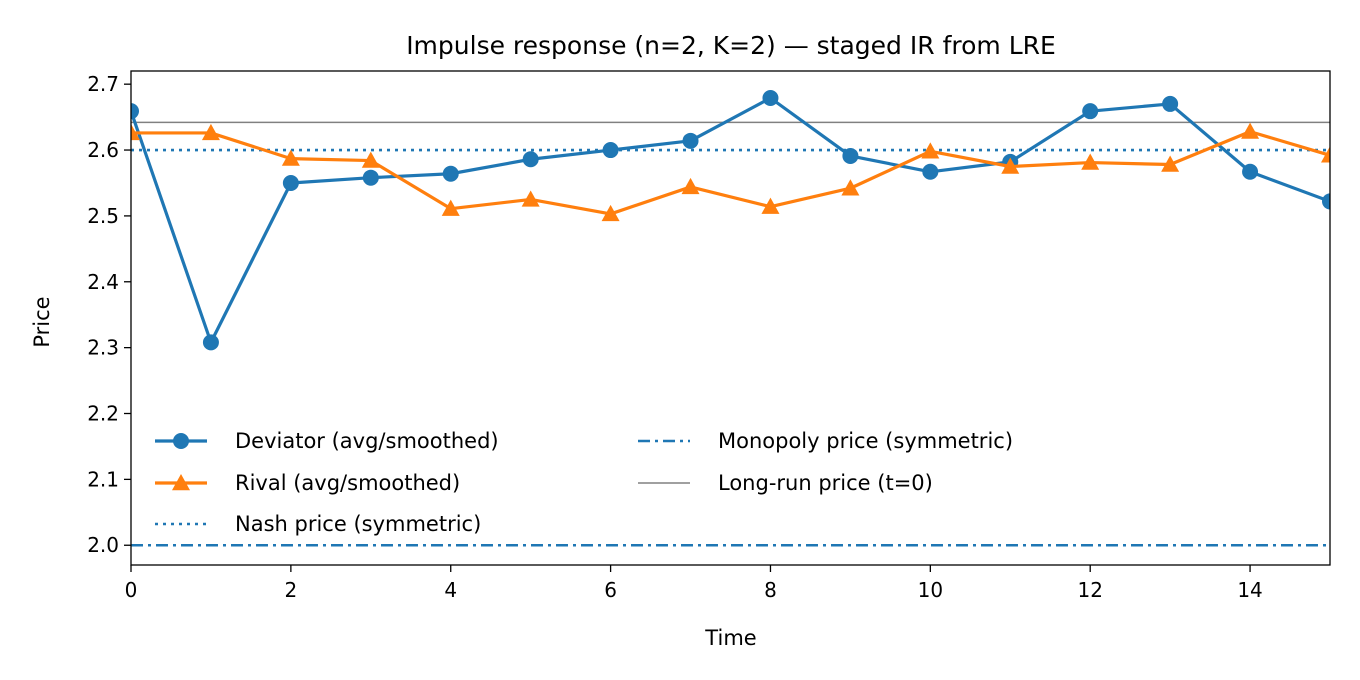 This screenshot has height=680, width=1360. I want to click on legend-label: Rival (avg/smoothed), so click(347, 483).